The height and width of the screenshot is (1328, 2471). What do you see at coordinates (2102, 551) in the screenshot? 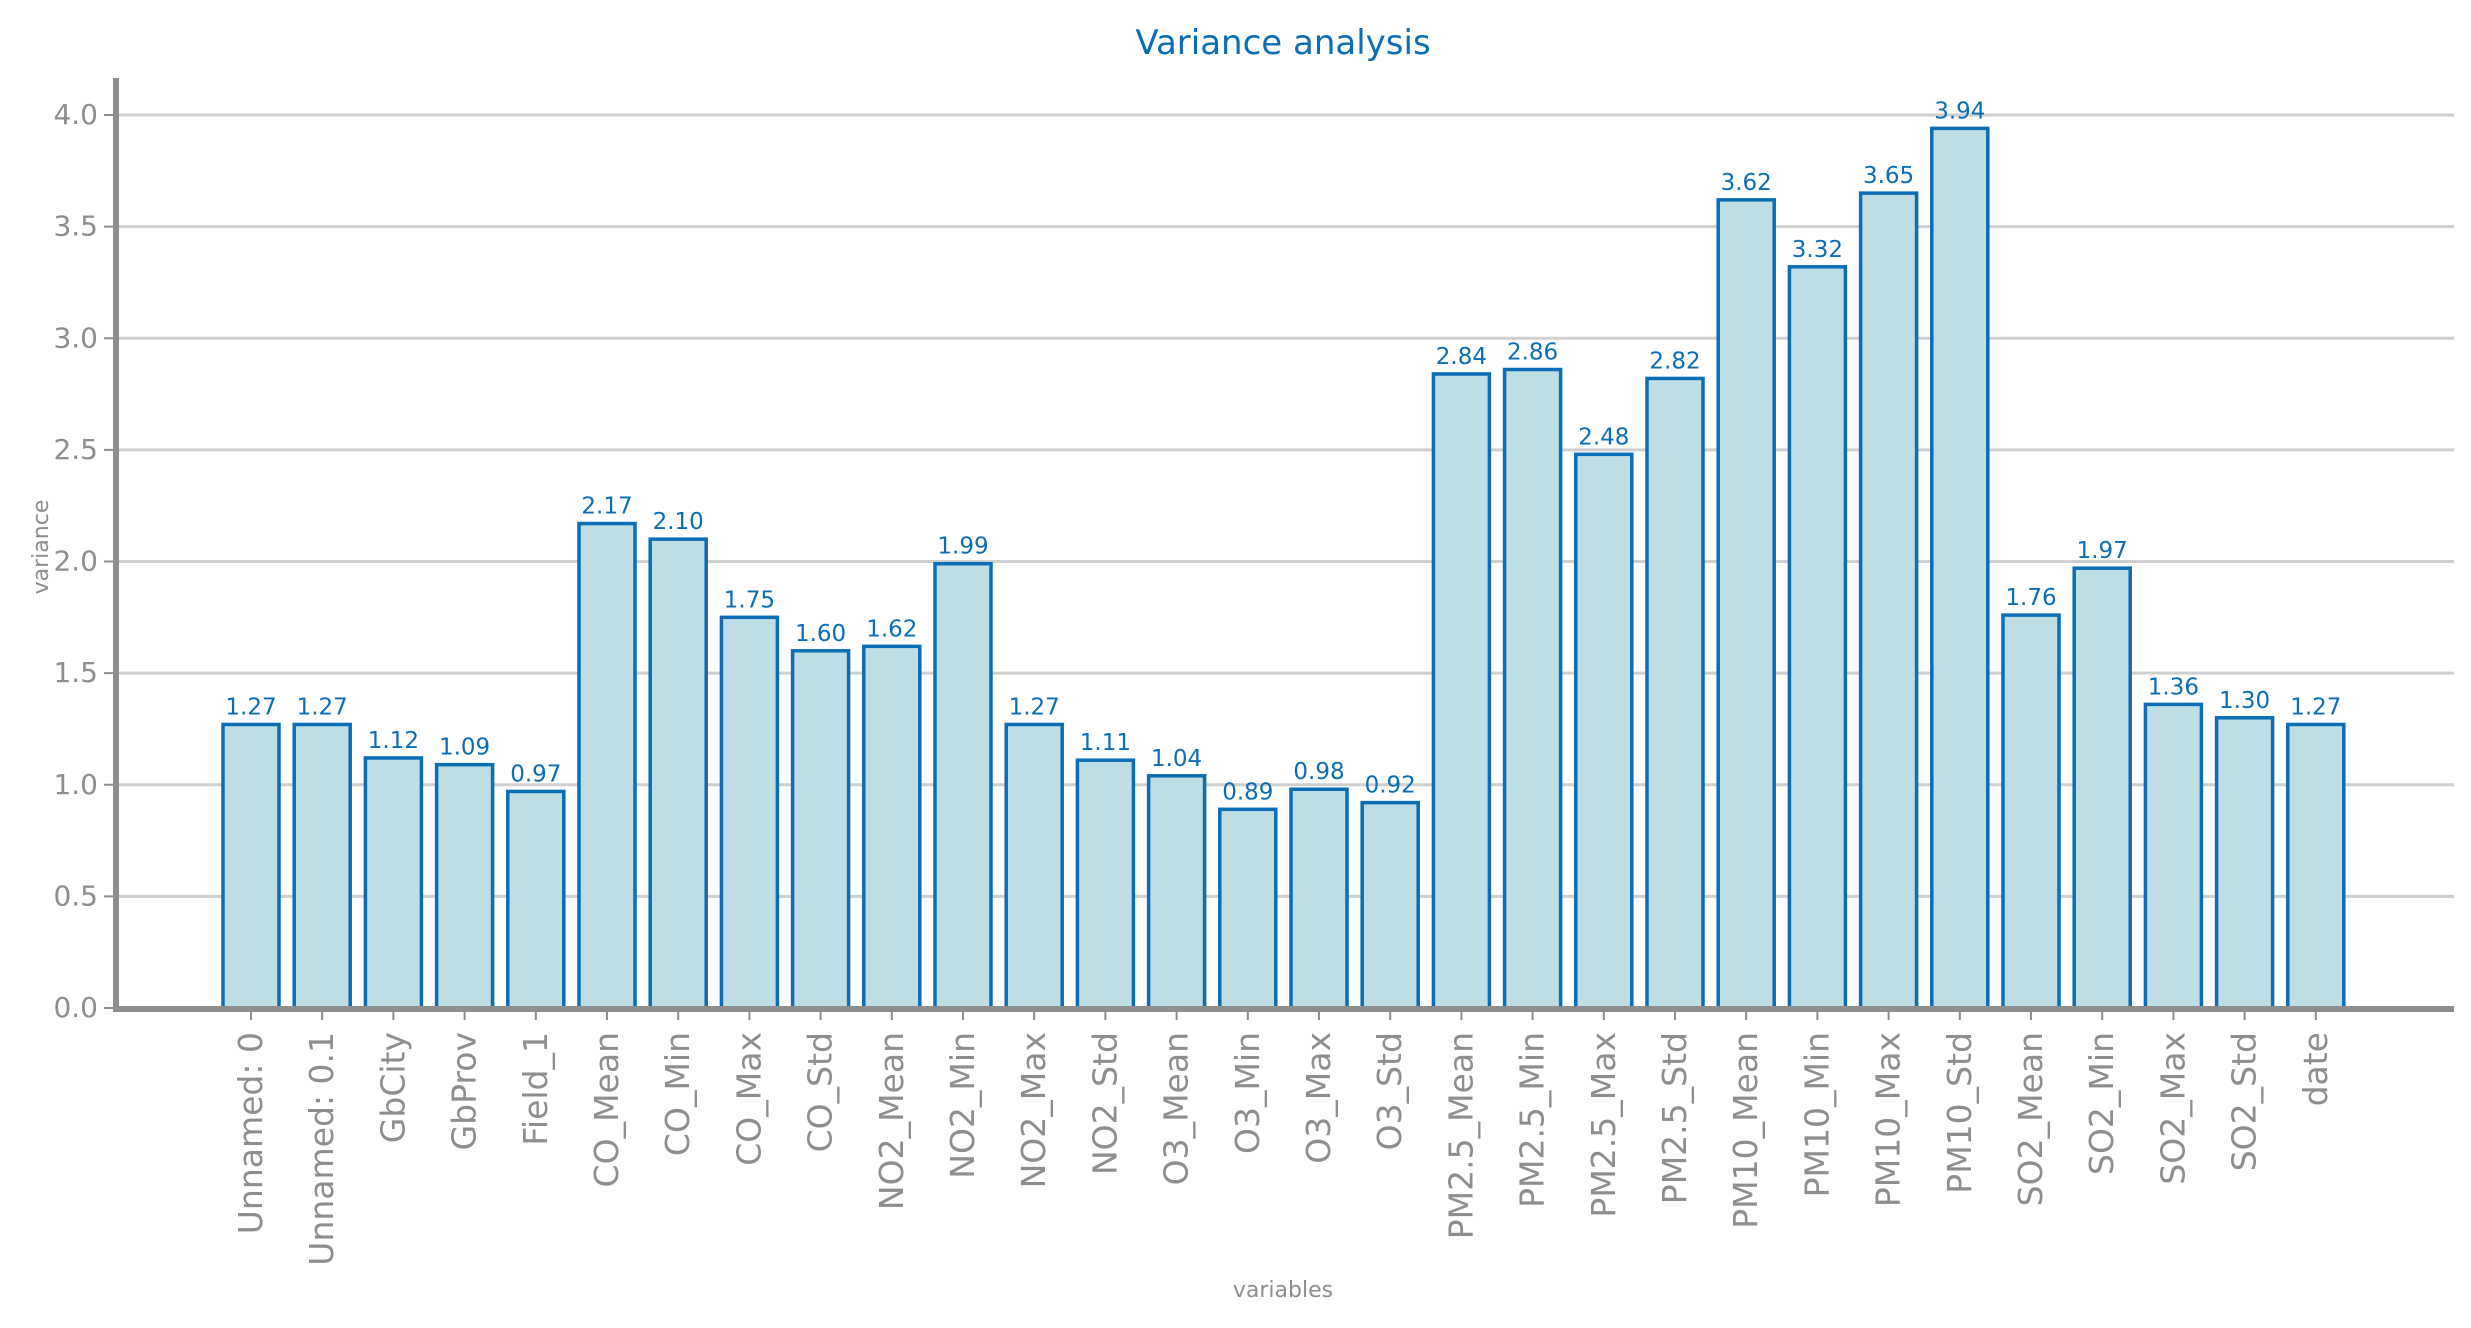
I see `bar-value-label: 1.97` at bounding box center [2102, 551].